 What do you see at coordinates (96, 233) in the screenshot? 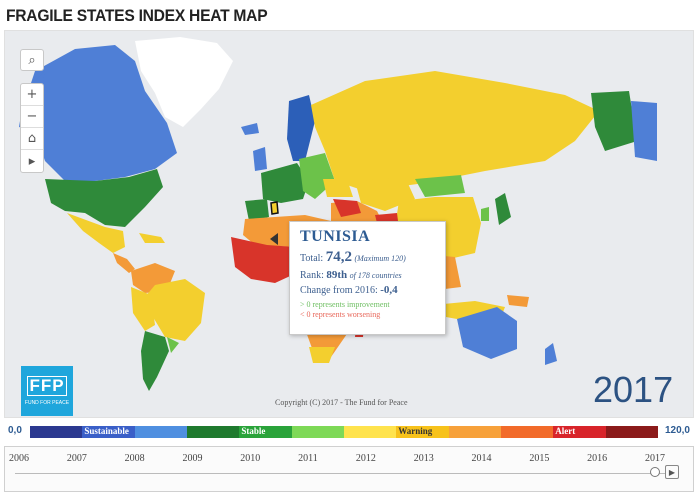
I see `mexico-region` at bounding box center [96, 233].